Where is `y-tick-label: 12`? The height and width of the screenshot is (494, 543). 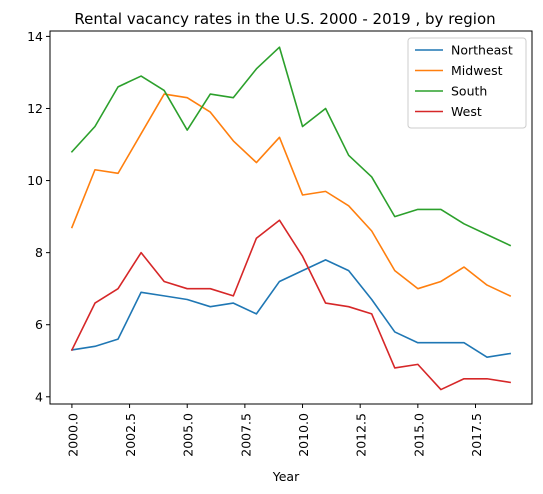
y-tick-label: 12 is located at coordinates (35, 108).